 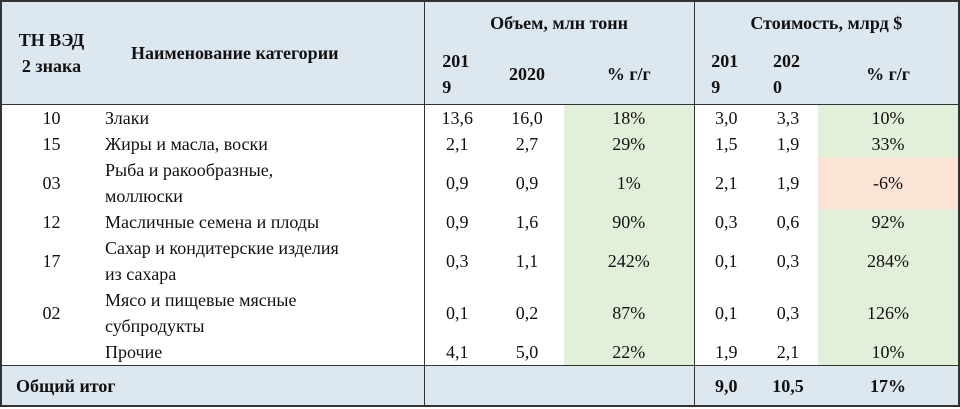 I want to click on name-cell: Сахар и кондитерские изделия из сахара, so click(x=262, y=261).